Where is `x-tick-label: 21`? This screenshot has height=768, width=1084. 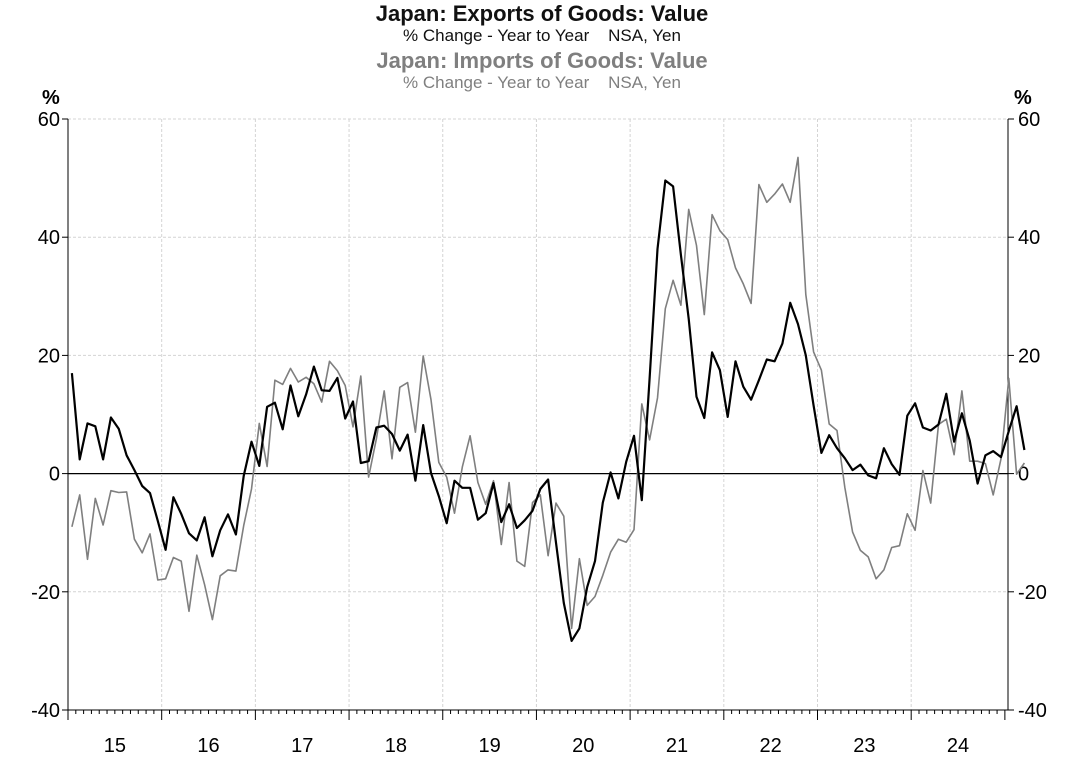 x-tick-label: 21 is located at coordinates (677, 746).